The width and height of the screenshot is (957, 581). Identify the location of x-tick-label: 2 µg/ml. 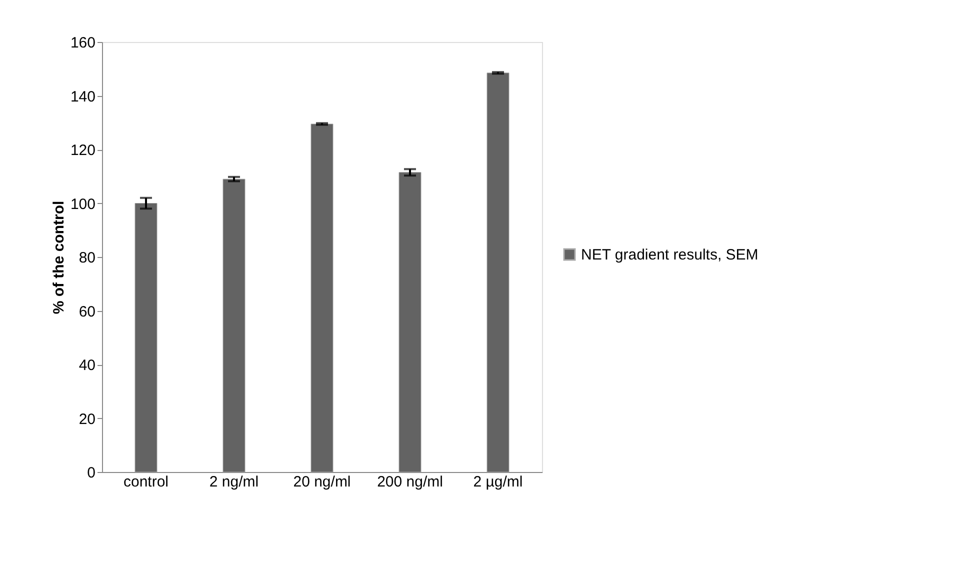
(498, 482).